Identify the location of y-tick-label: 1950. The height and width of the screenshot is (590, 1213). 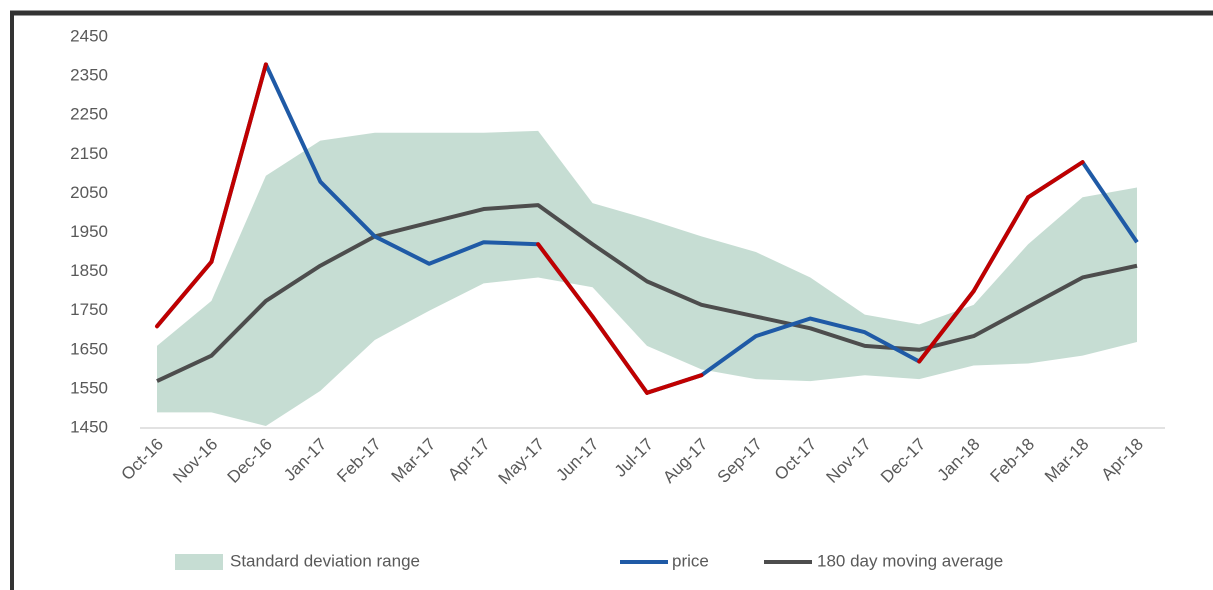
(89, 231).